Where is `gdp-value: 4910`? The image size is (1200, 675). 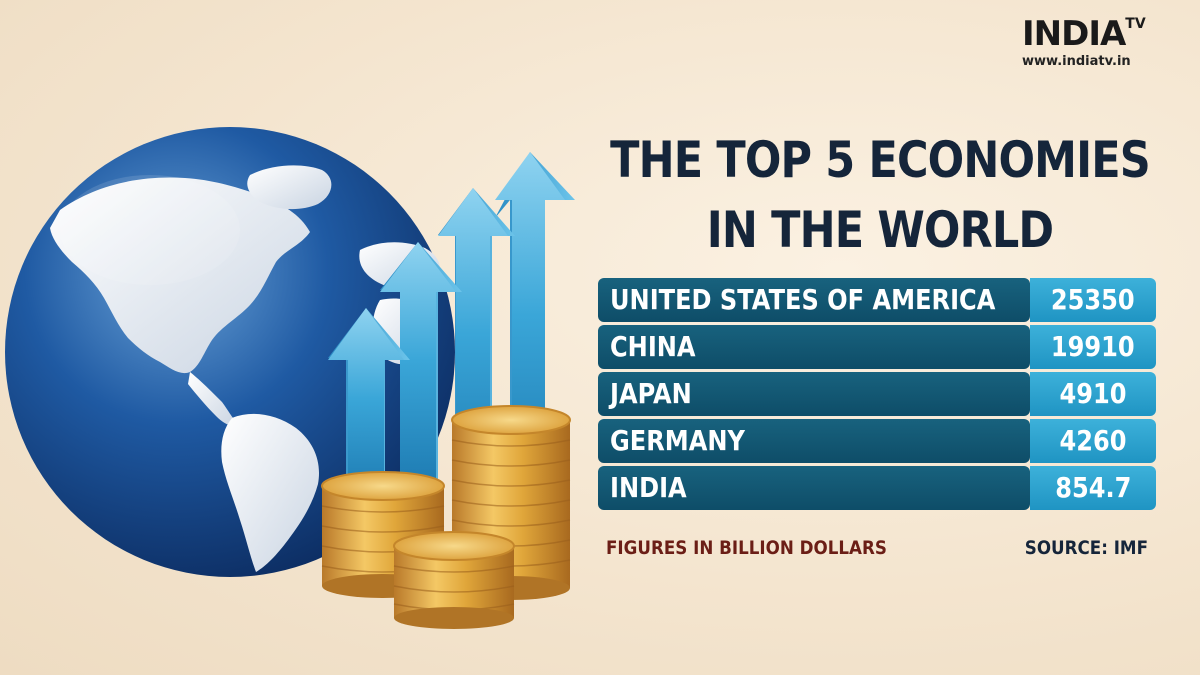 gdp-value: 4910 is located at coordinates (1093, 393).